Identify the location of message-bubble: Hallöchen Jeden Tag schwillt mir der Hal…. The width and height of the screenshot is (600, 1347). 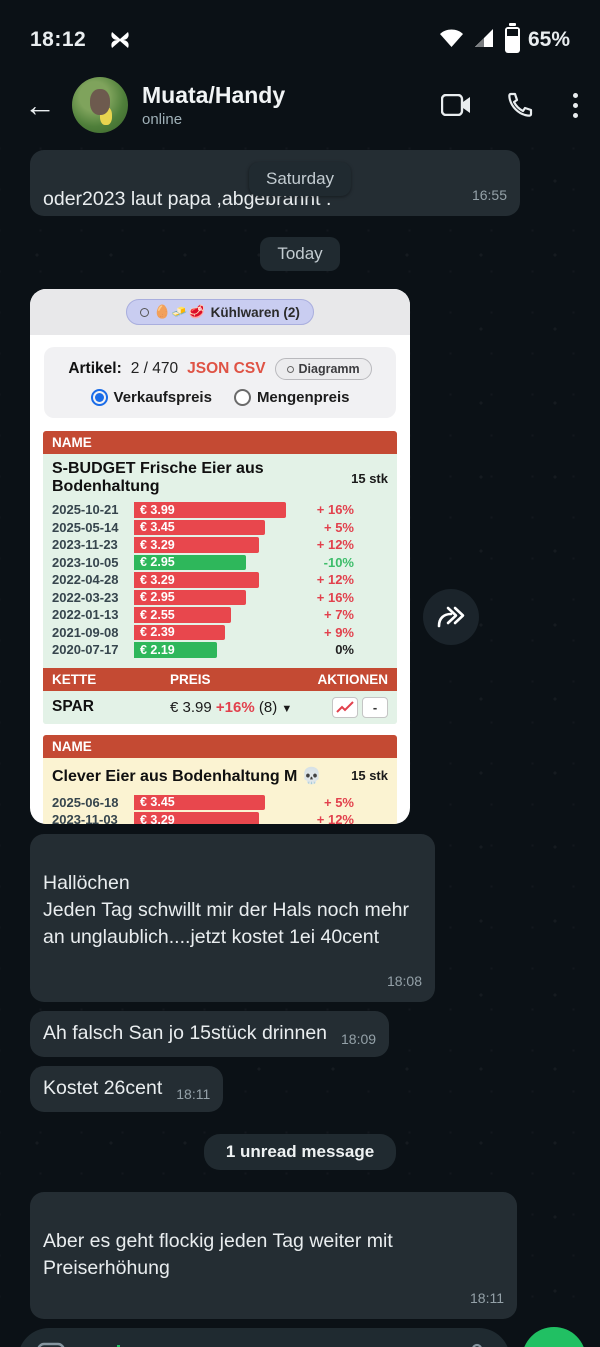
(232, 918).